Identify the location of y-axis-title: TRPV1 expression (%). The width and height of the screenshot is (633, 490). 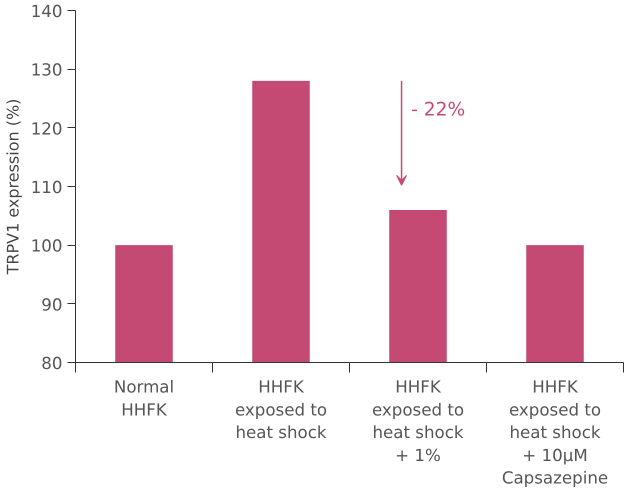
(13, 187).